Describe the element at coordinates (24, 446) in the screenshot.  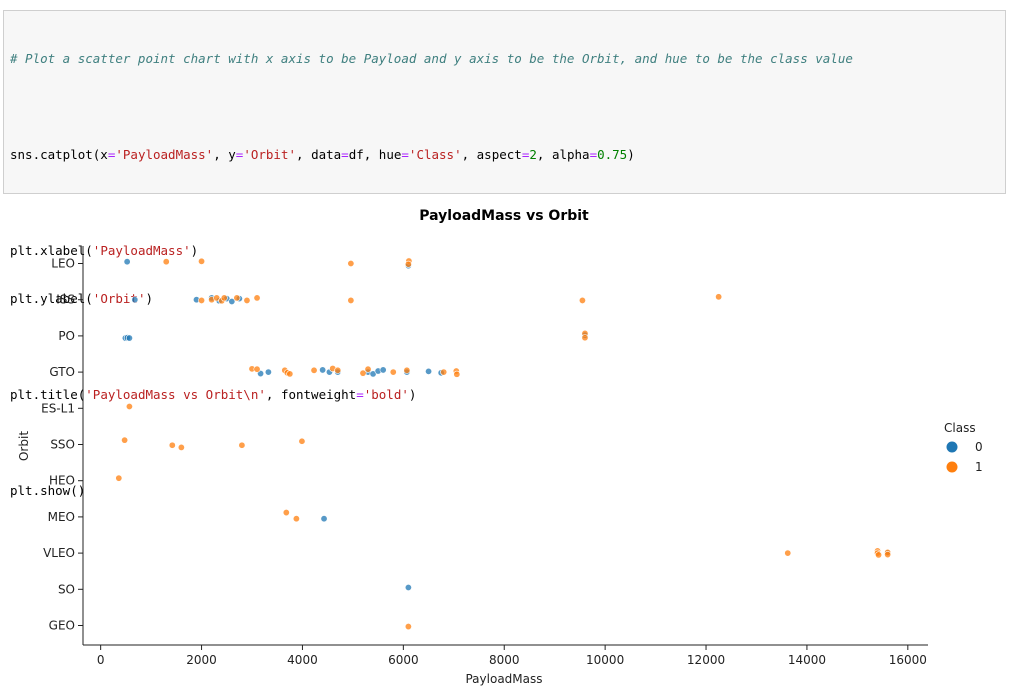
I see `y-axis-label: Orbit` at that location.